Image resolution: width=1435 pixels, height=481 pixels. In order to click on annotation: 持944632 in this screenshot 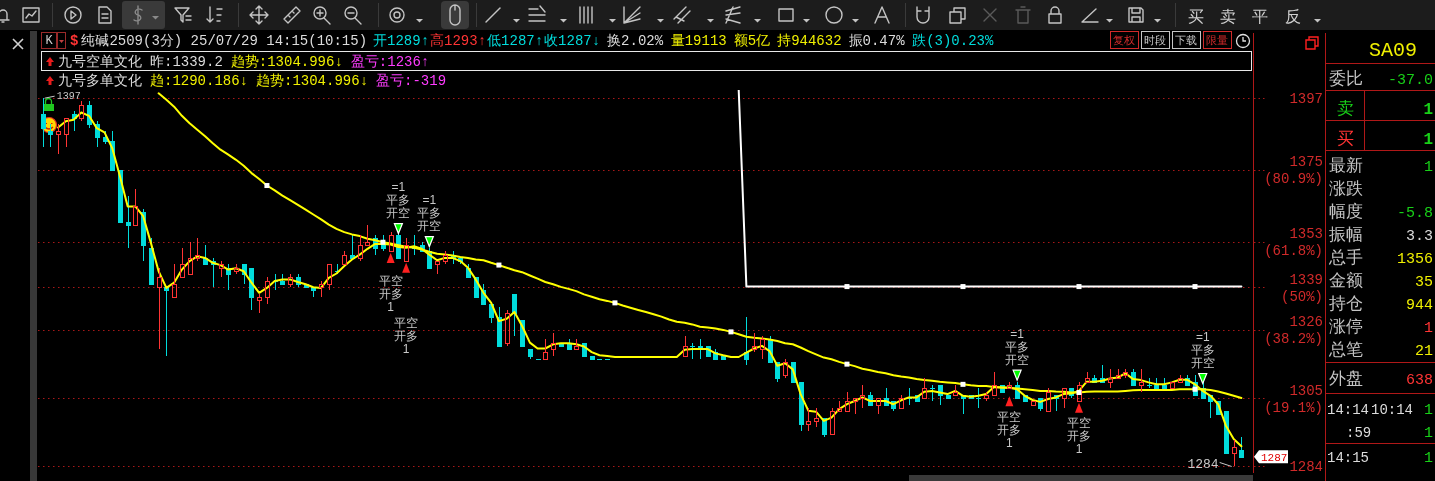, I will do `click(809, 41)`.